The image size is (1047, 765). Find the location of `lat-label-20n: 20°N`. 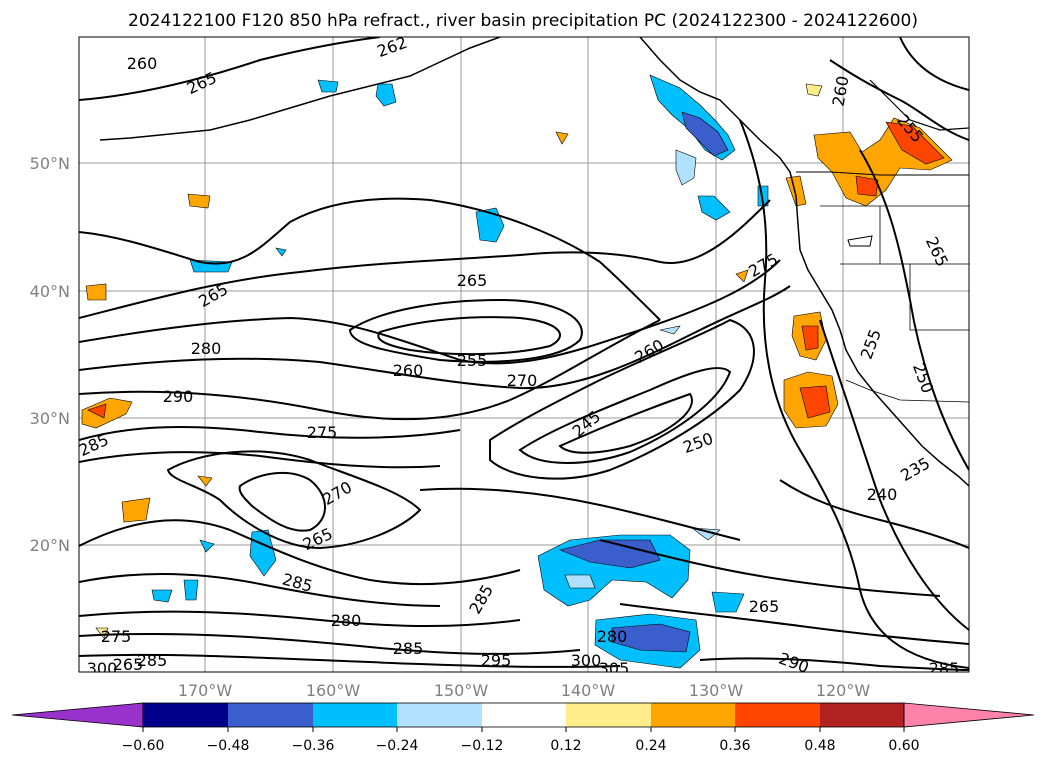

lat-label-20n: 20°N is located at coordinates (50, 545).